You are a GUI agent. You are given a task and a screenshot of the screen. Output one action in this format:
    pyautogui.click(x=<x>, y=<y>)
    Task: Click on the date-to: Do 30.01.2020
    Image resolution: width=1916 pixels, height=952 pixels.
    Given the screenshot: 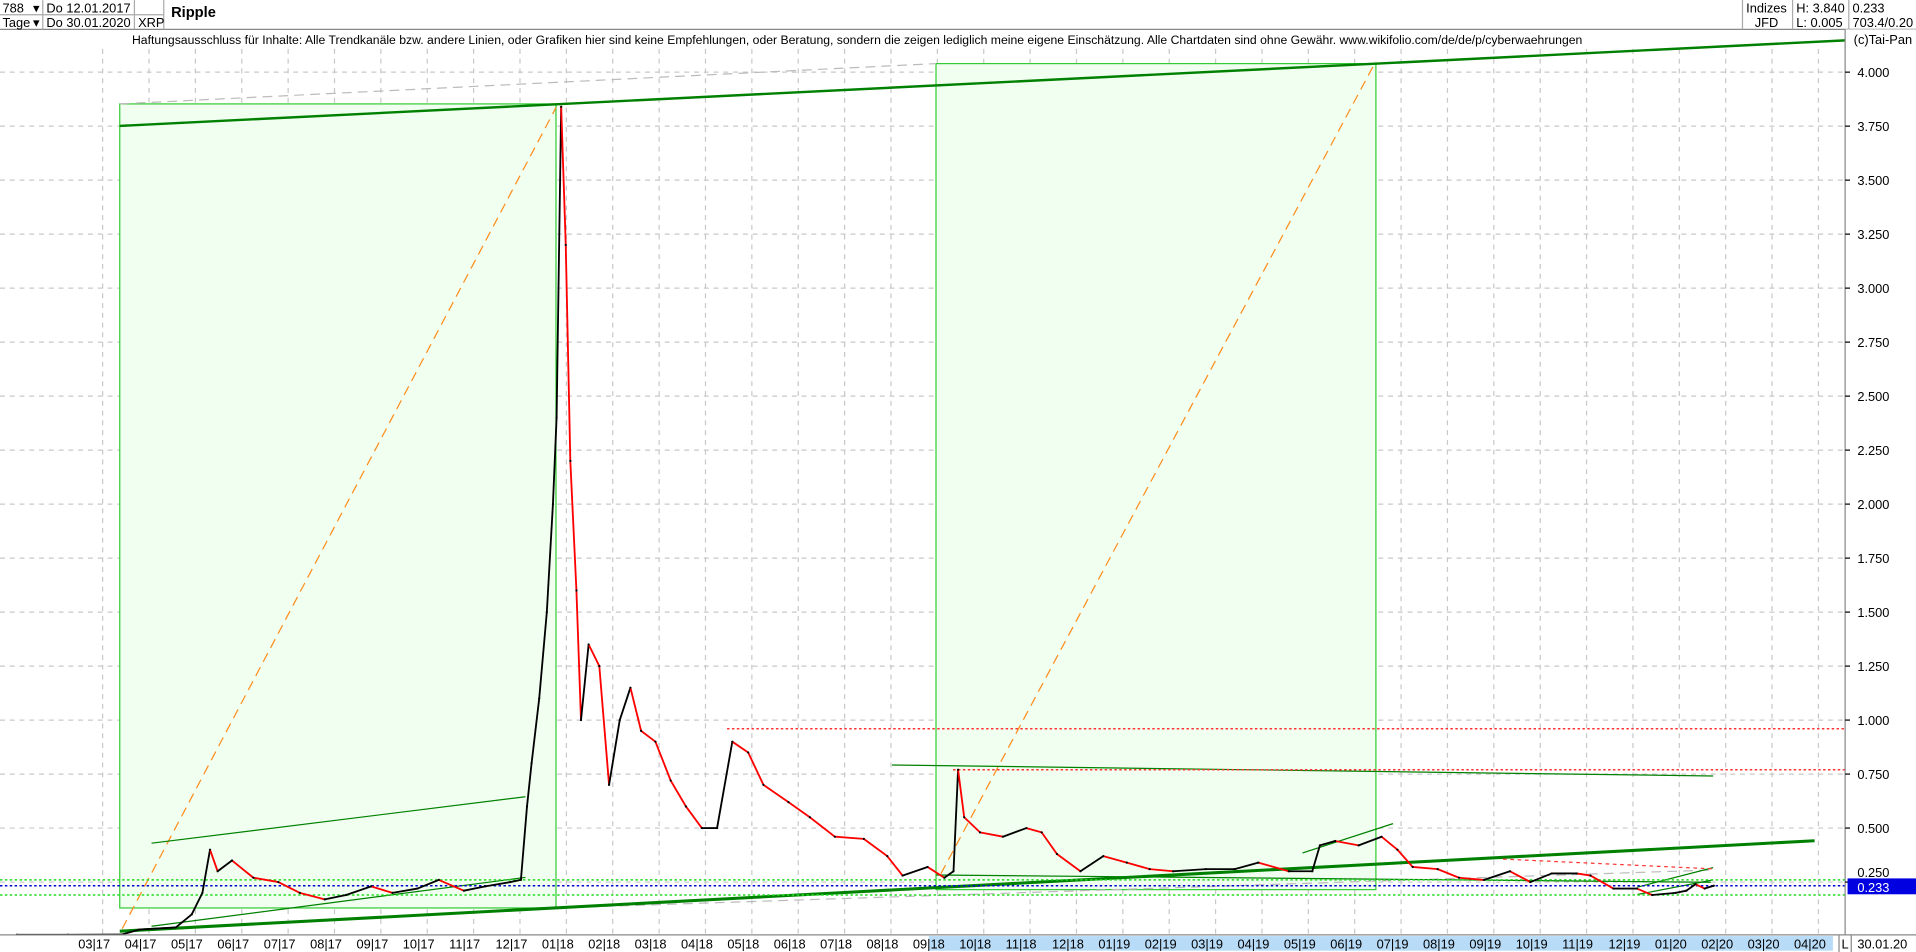 What is the action you would take?
    pyautogui.click(x=88, y=22)
    